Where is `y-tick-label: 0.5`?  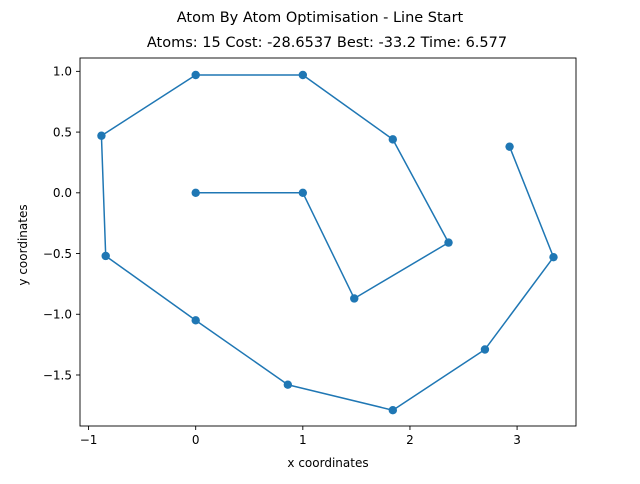
y-tick-label: 0.5 is located at coordinates (62, 132).